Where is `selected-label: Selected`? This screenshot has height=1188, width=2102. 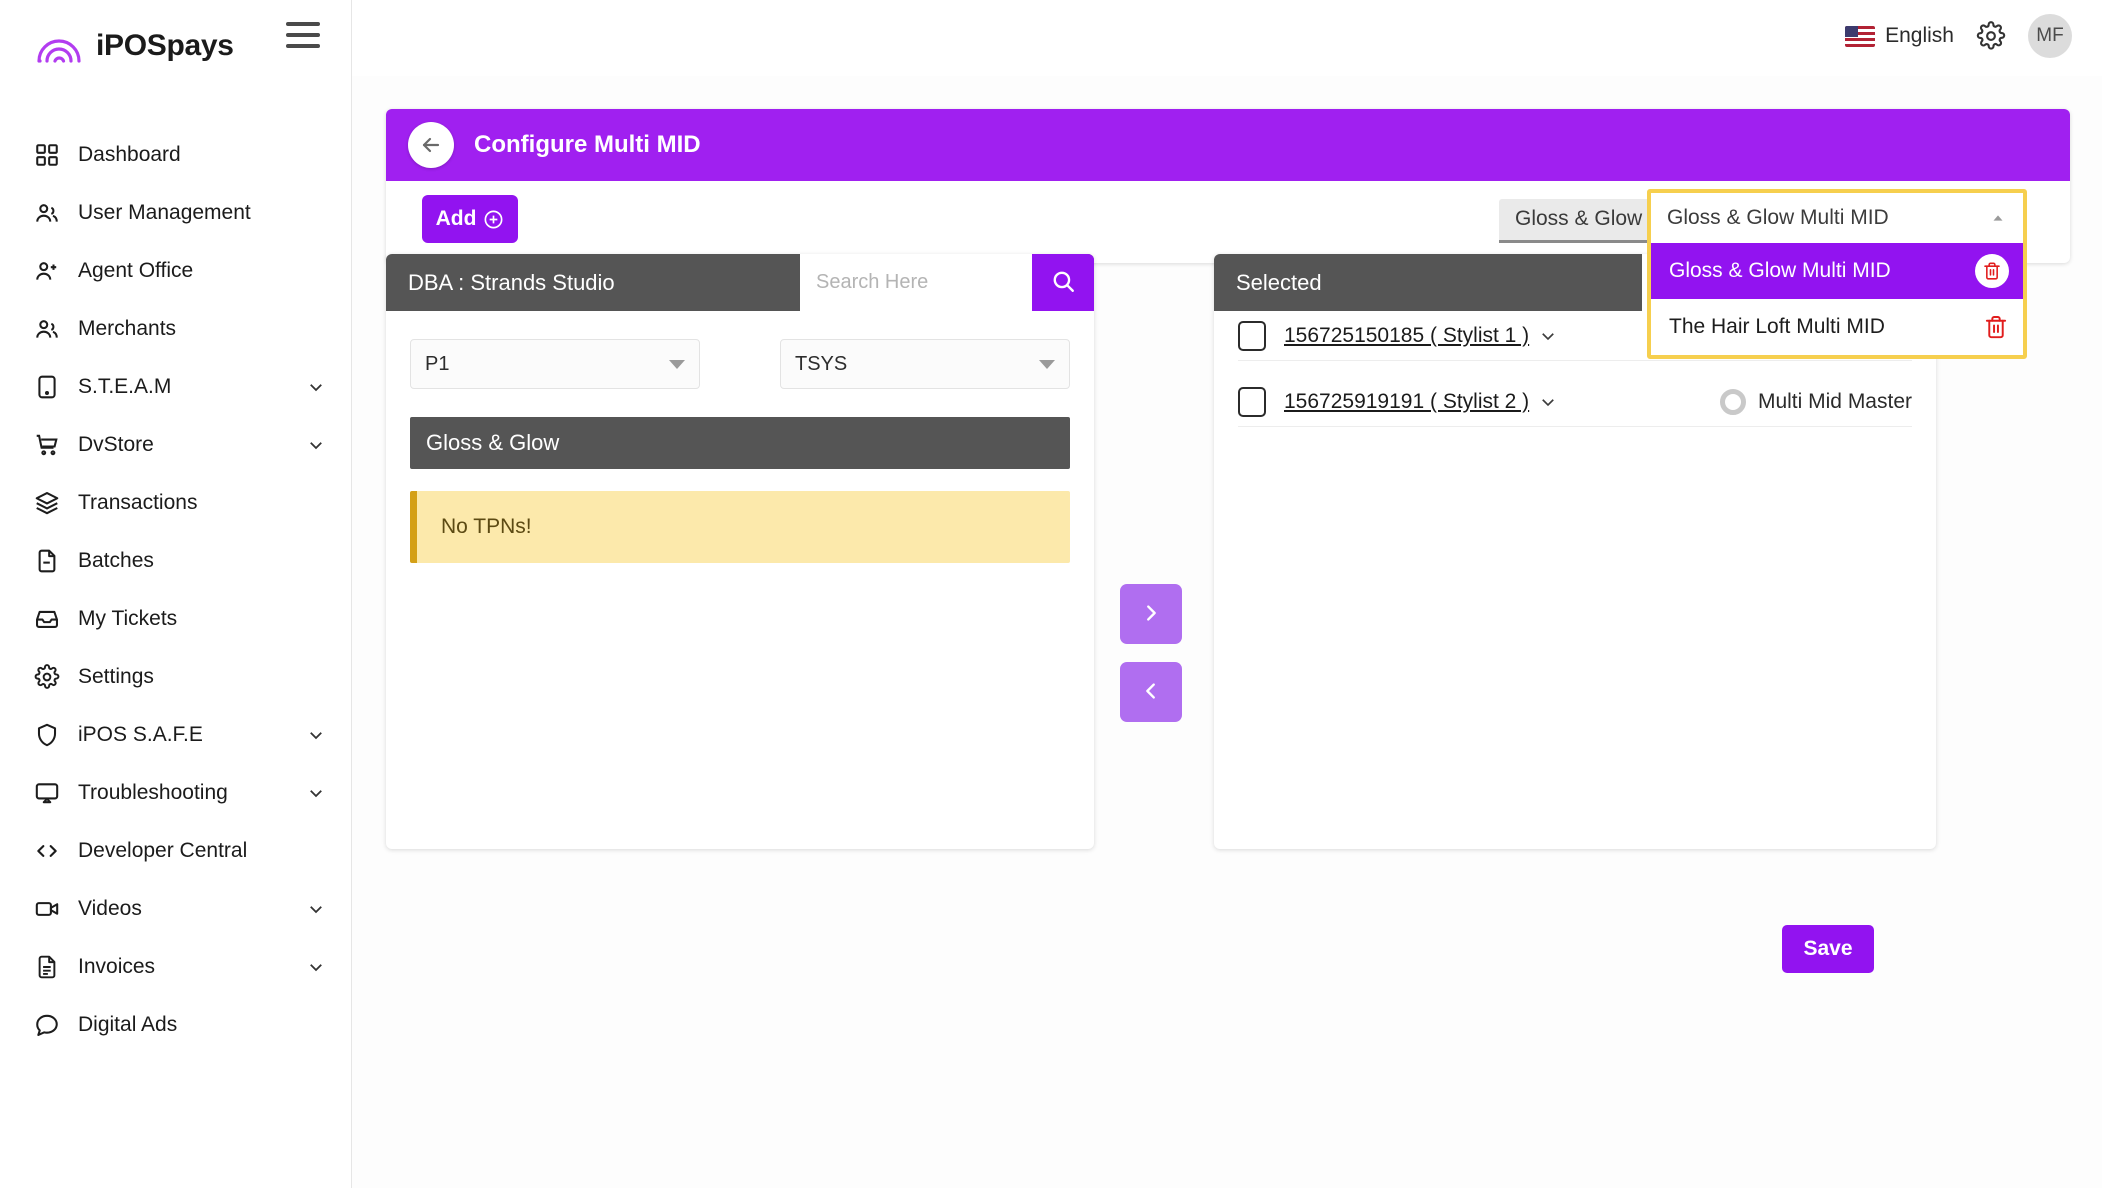 selected-label: Selected is located at coordinates (1279, 282).